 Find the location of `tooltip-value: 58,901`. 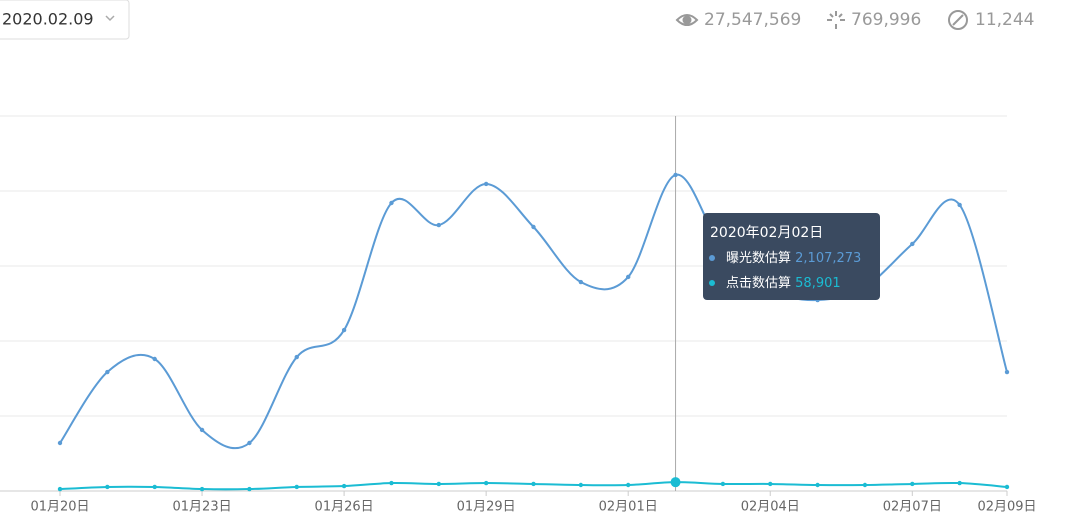

tooltip-value: 58,901 is located at coordinates (818, 283).